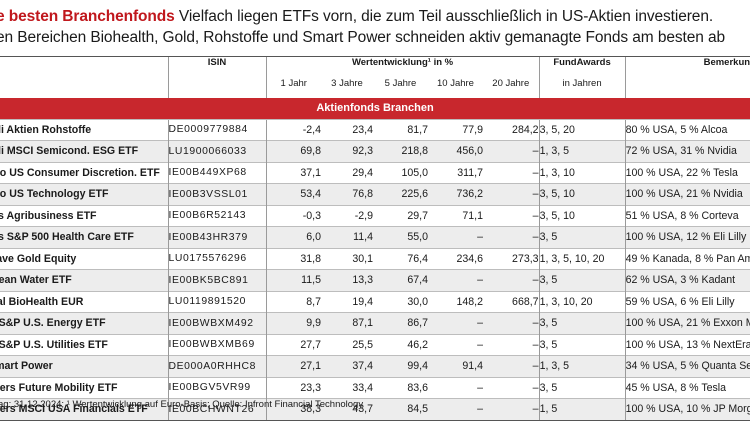 The width and height of the screenshot is (750, 421). Describe the element at coordinates (84, 387) in the screenshot. I see `fund-name: ckers Future Mobility ETF` at that location.